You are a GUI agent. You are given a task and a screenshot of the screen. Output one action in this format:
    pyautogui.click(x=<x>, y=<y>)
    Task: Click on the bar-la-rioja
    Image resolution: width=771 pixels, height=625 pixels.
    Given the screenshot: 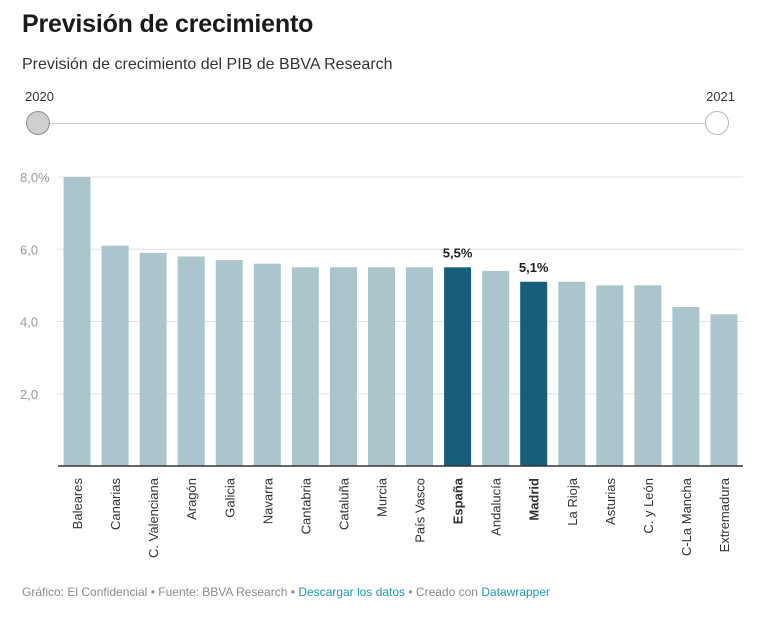 What is the action you would take?
    pyautogui.click(x=572, y=373)
    